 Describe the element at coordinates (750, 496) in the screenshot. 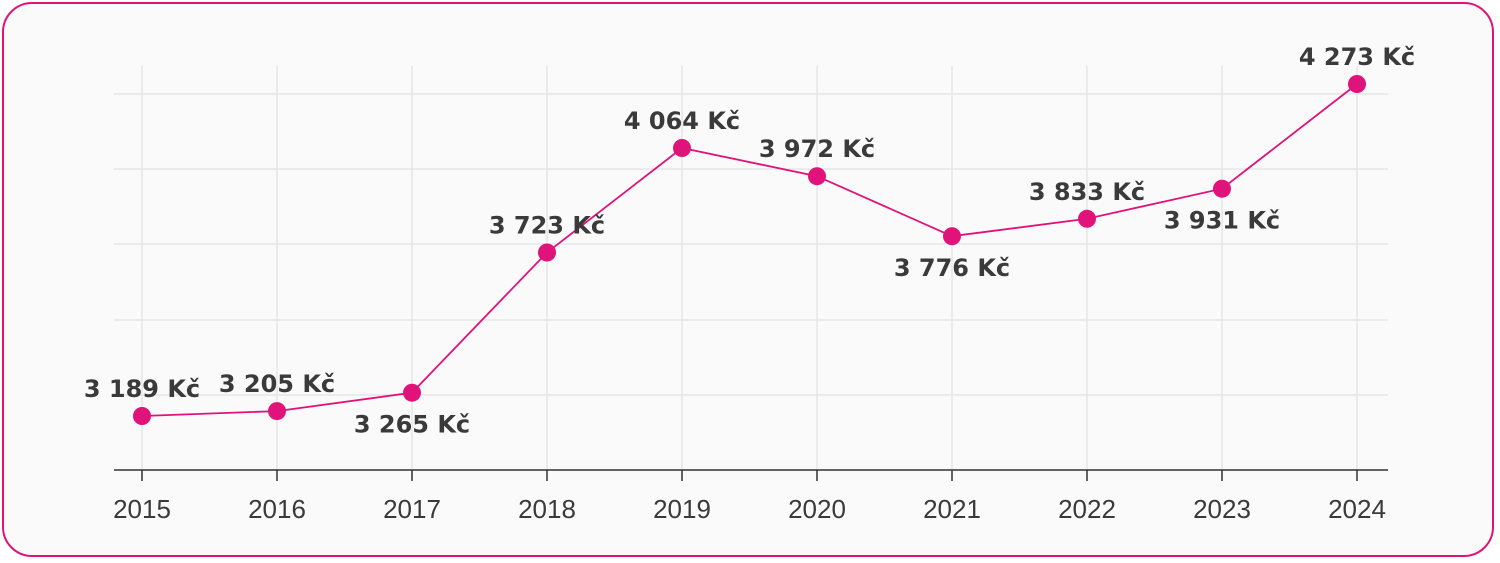

I see `axis-layer: 2015 2016 2017 2018 2019 2020 2021 2022 2023 2024` at that location.